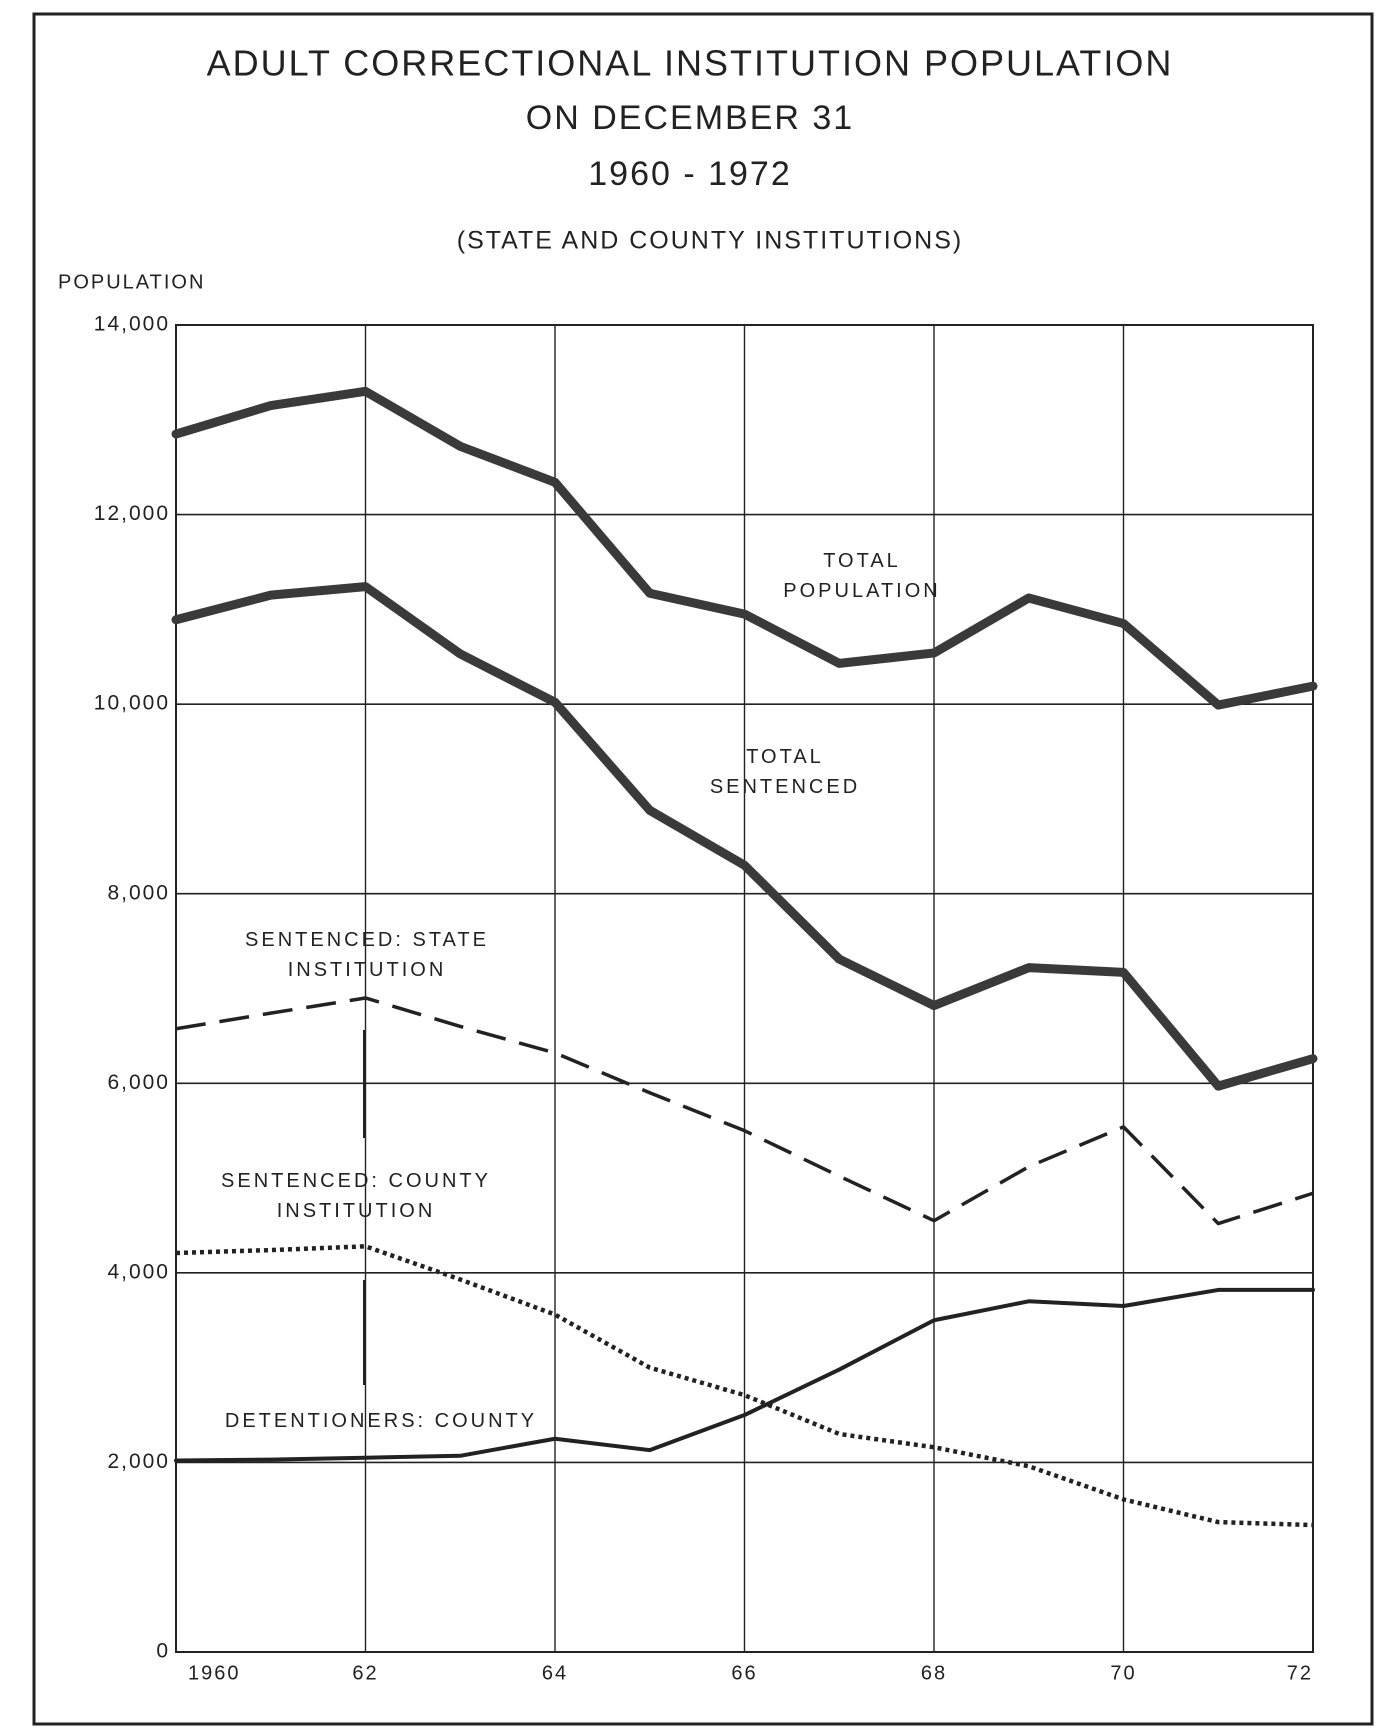 The width and height of the screenshot is (1380, 1731). Describe the element at coordinates (690, 118) in the screenshot. I see `chart-title: ON DECEMBER 31` at that location.